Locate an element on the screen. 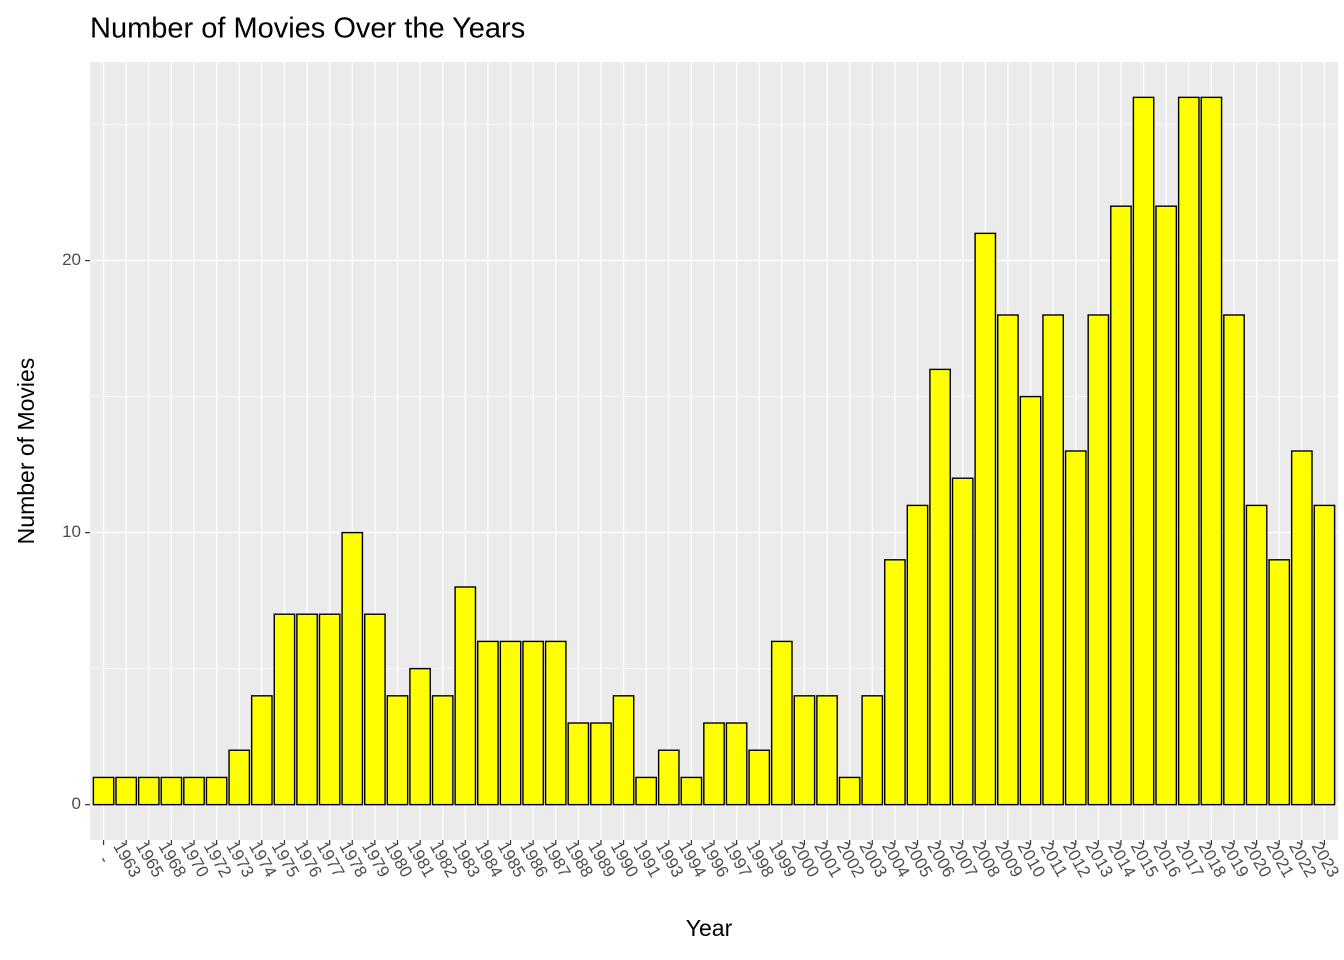 This screenshot has height=960, width=1344. y-tick-label: 20 is located at coordinates (71, 259).